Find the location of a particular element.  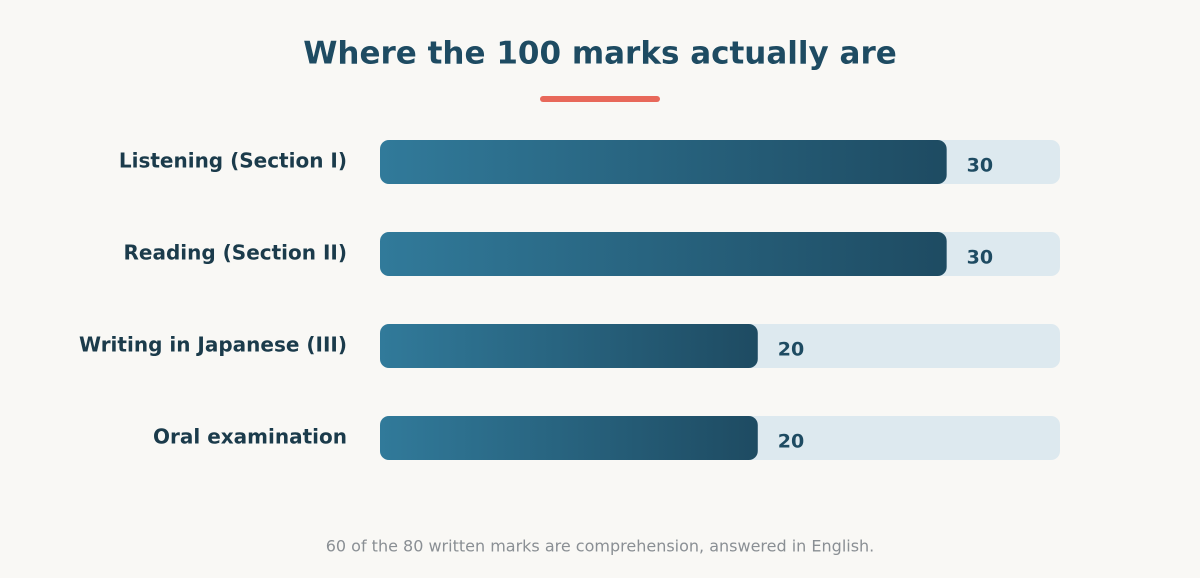

category-label: Reading (Section II) is located at coordinates (236, 253).